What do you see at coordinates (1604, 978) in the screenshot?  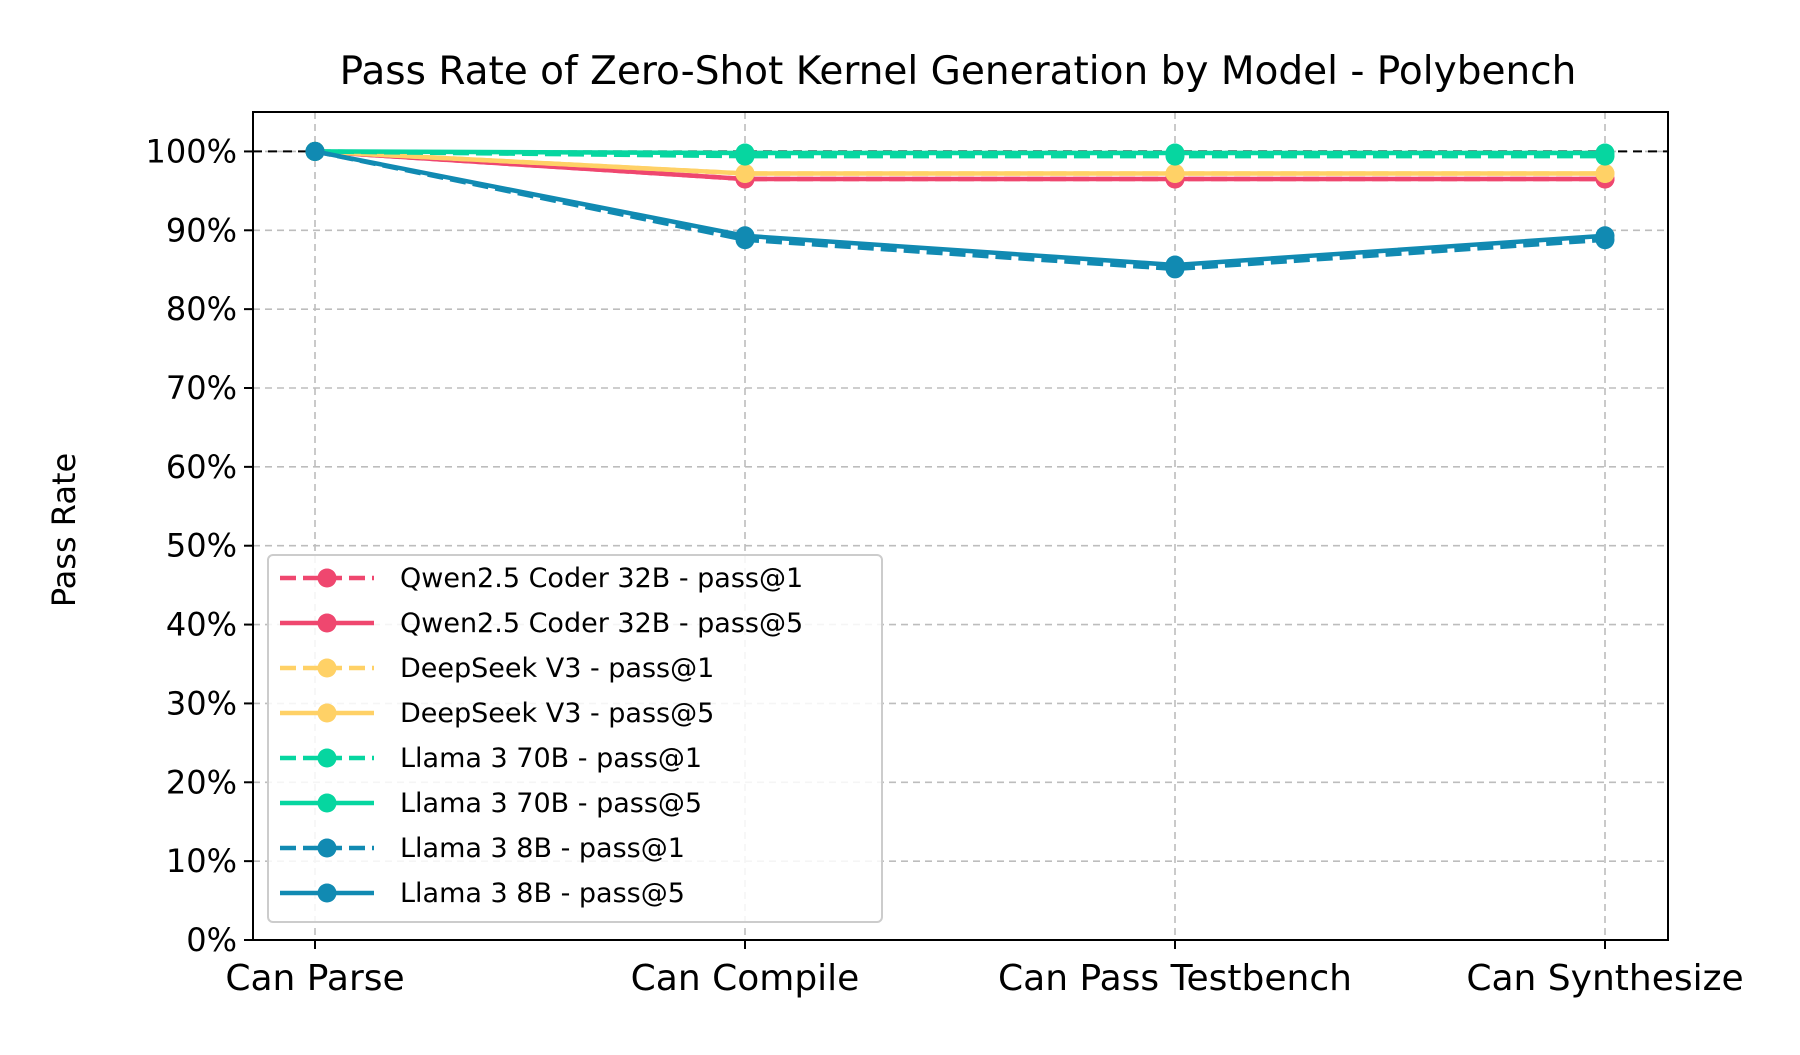 I see `x-tick-label: Can Synthesize` at bounding box center [1604, 978].